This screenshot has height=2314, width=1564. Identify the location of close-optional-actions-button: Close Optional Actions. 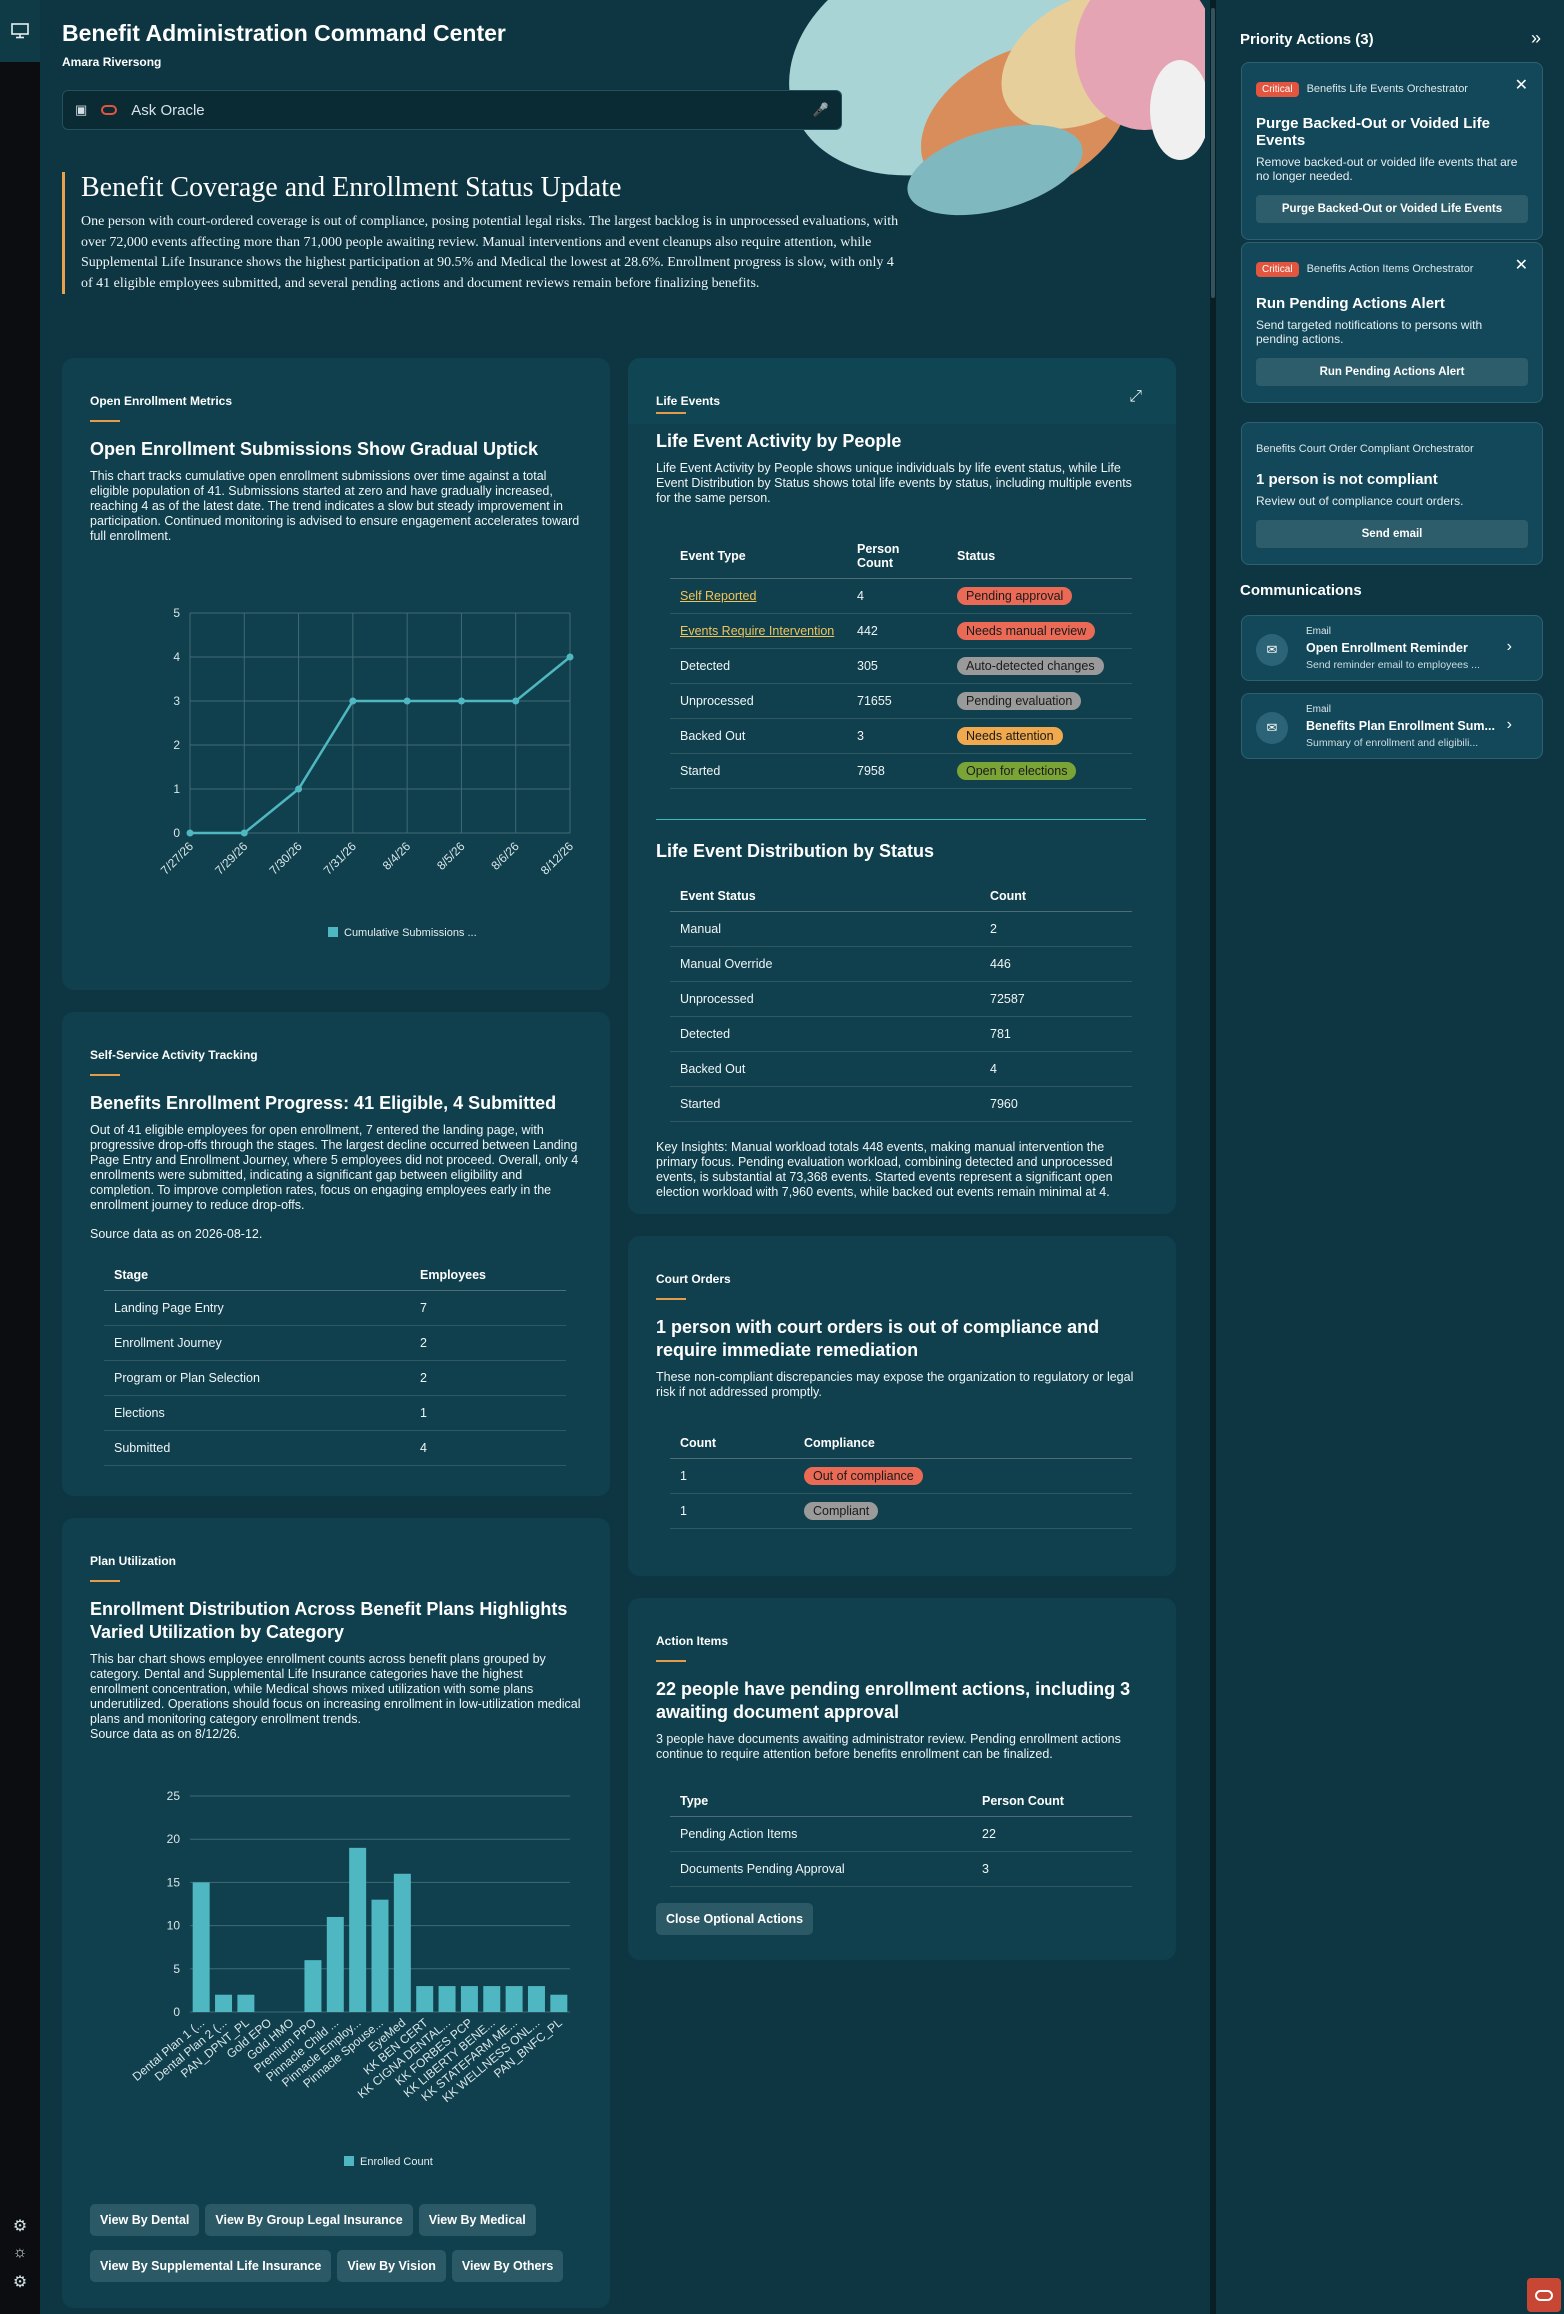
(735, 1919).